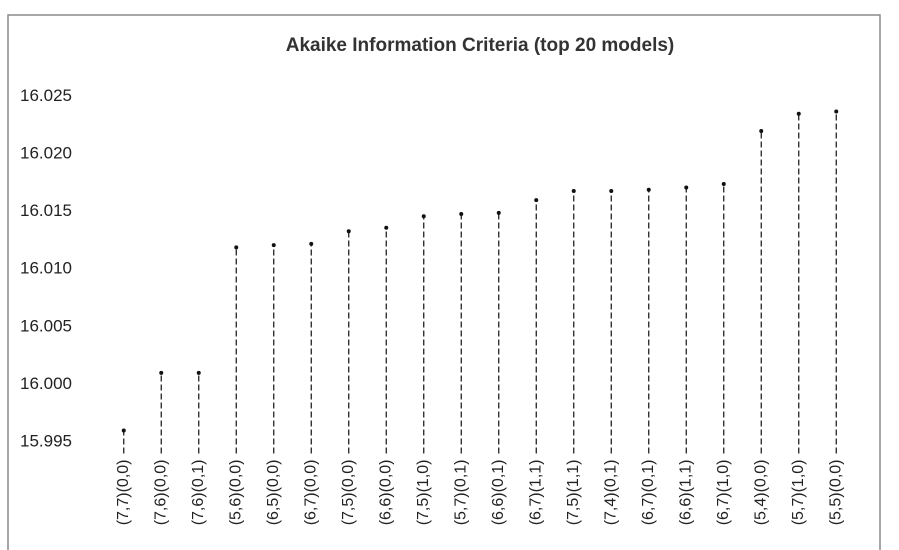 This screenshot has width=899, height=550. What do you see at coordinates (46, 95) in the screenshot?
I see `y-tick-label: 16.025` at bounding box center [46, 95].